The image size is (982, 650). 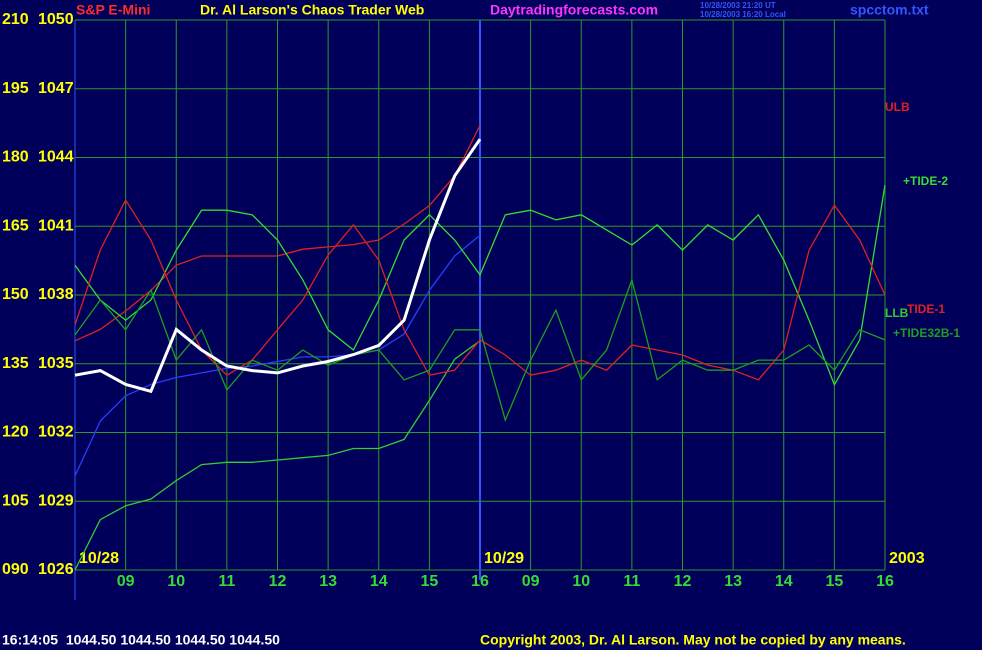 I want to click on date-label: 10/29, so click(x=504, y=558).